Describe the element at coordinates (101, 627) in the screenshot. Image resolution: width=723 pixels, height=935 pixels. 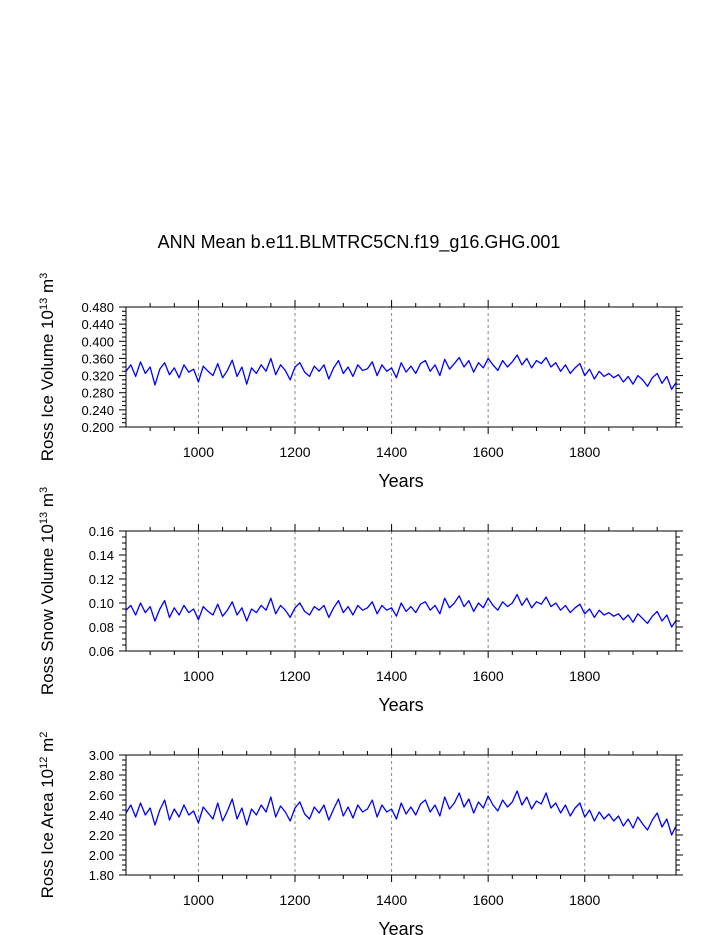
I see `y-tick-label: 0.08` at that location.